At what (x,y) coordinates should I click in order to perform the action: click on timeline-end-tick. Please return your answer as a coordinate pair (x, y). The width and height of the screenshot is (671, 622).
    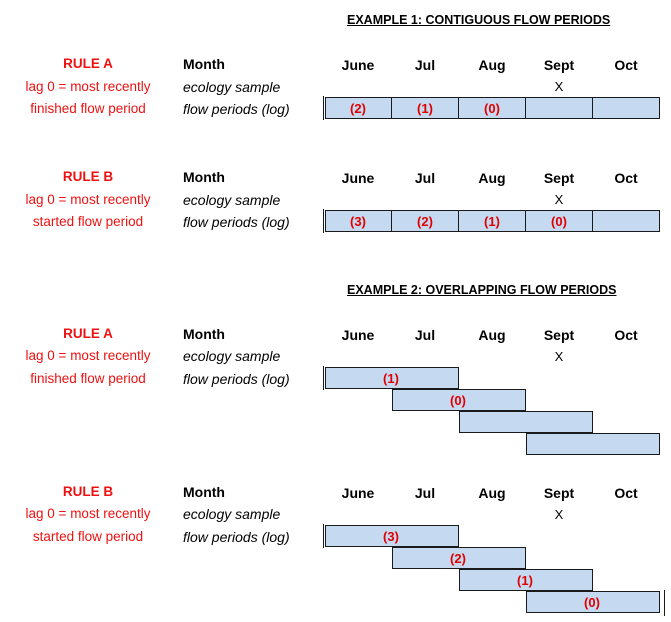
    Looking at the image, I should click on (664, 603).